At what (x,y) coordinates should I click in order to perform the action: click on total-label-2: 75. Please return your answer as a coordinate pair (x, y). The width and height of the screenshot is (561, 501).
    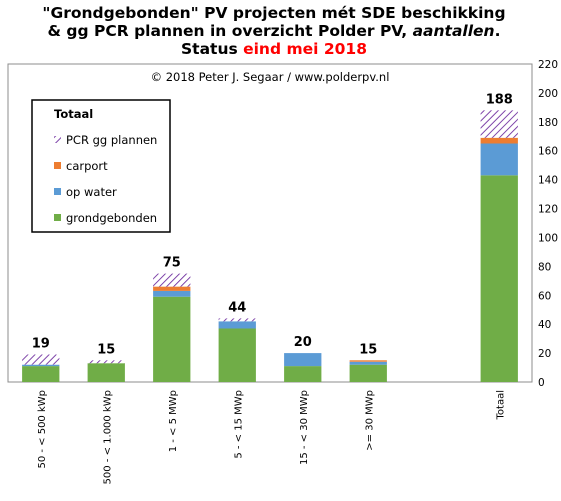
    Looking at the image, I should click on (172, 263).